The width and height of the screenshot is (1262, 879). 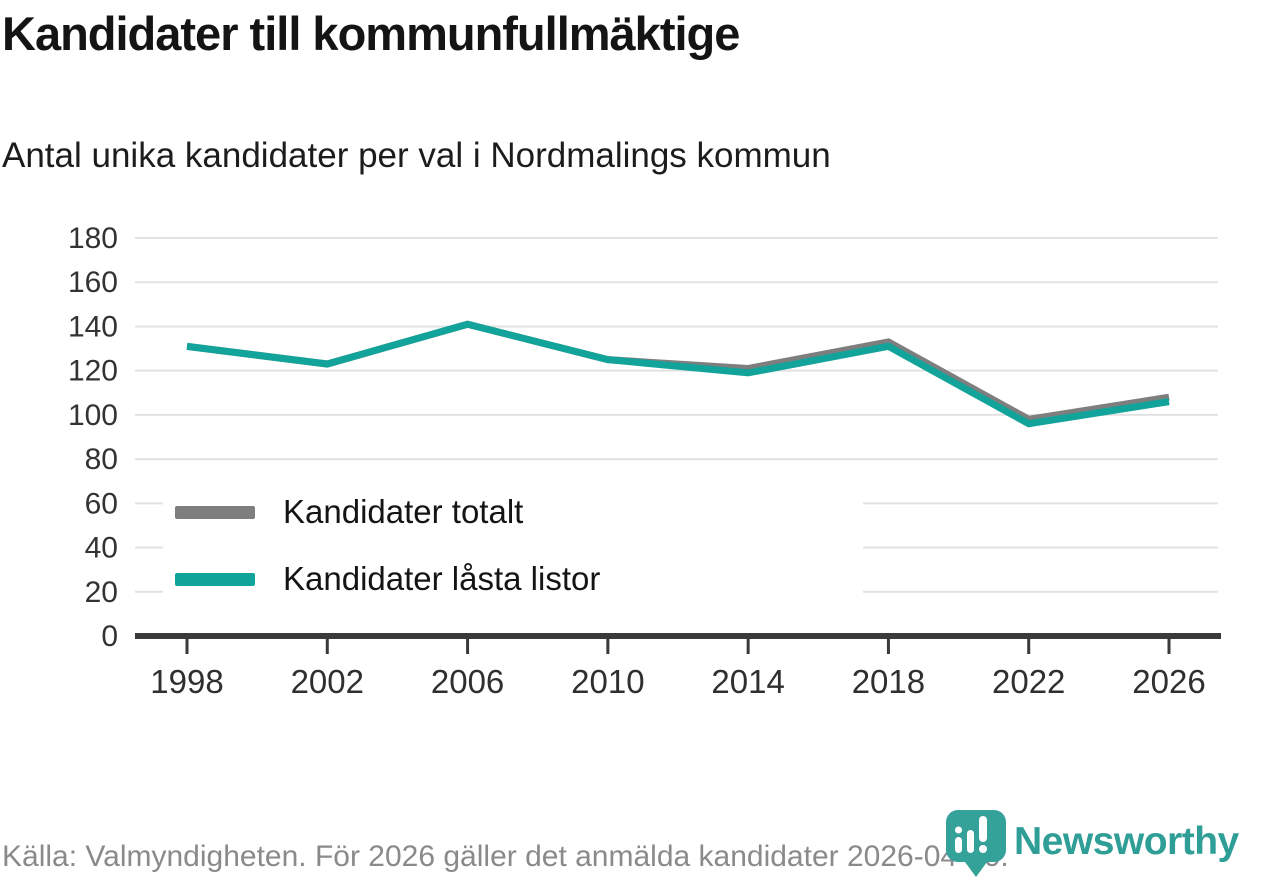 I want to click on x-axis-label: 2002, so click(x=327, y=681).